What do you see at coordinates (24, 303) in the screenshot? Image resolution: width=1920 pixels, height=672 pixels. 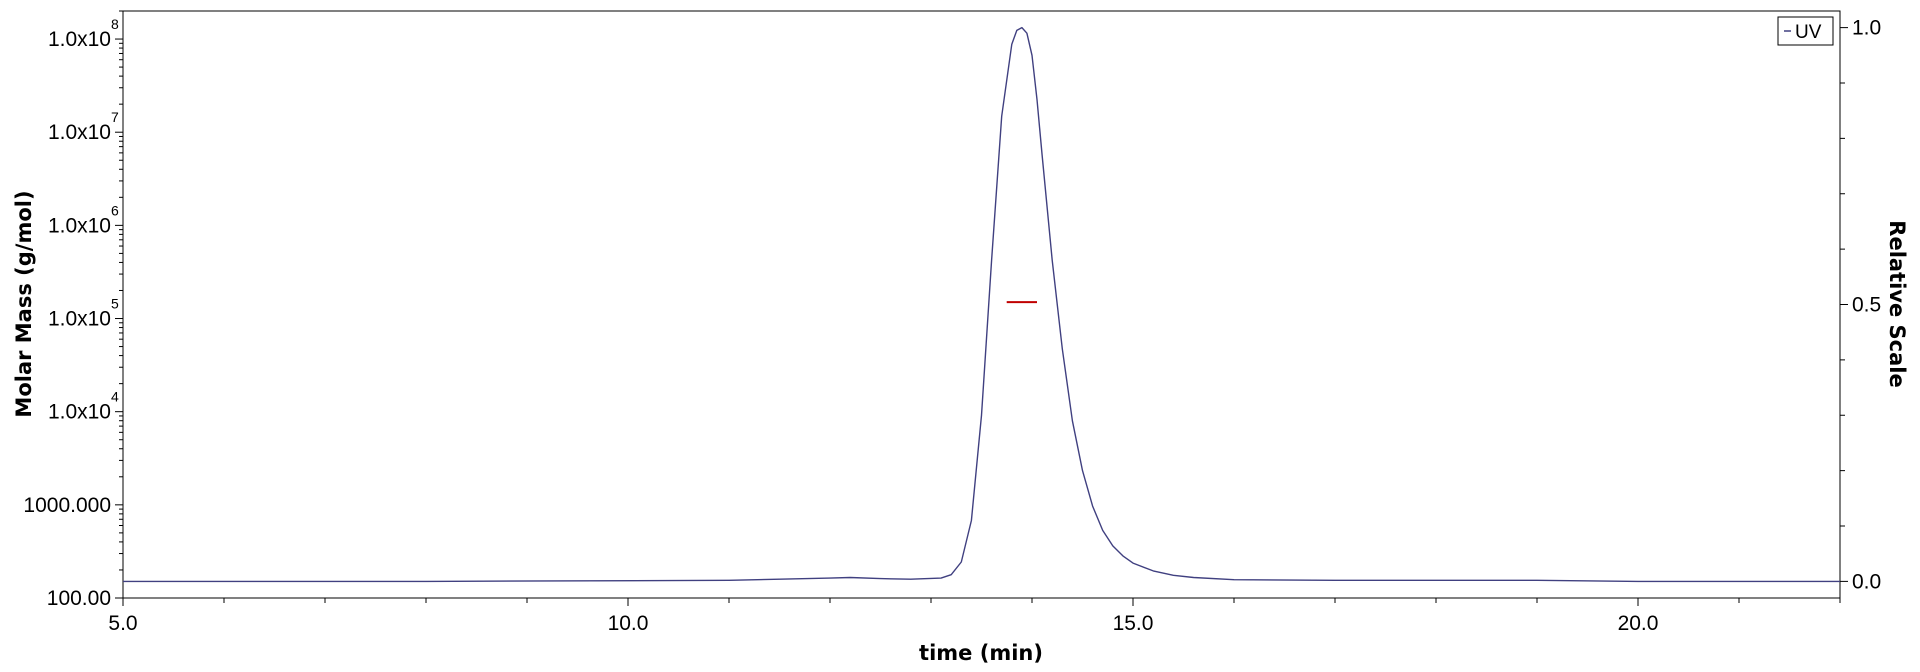 I see `y-axis-title: Molar Mass (g/mol)` at bounding box center [24, 303].